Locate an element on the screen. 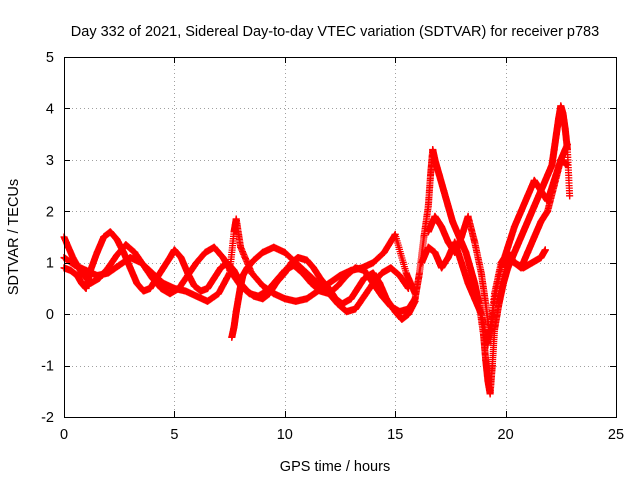  y-tick-label: 5 is located at coordinates (50, 58).